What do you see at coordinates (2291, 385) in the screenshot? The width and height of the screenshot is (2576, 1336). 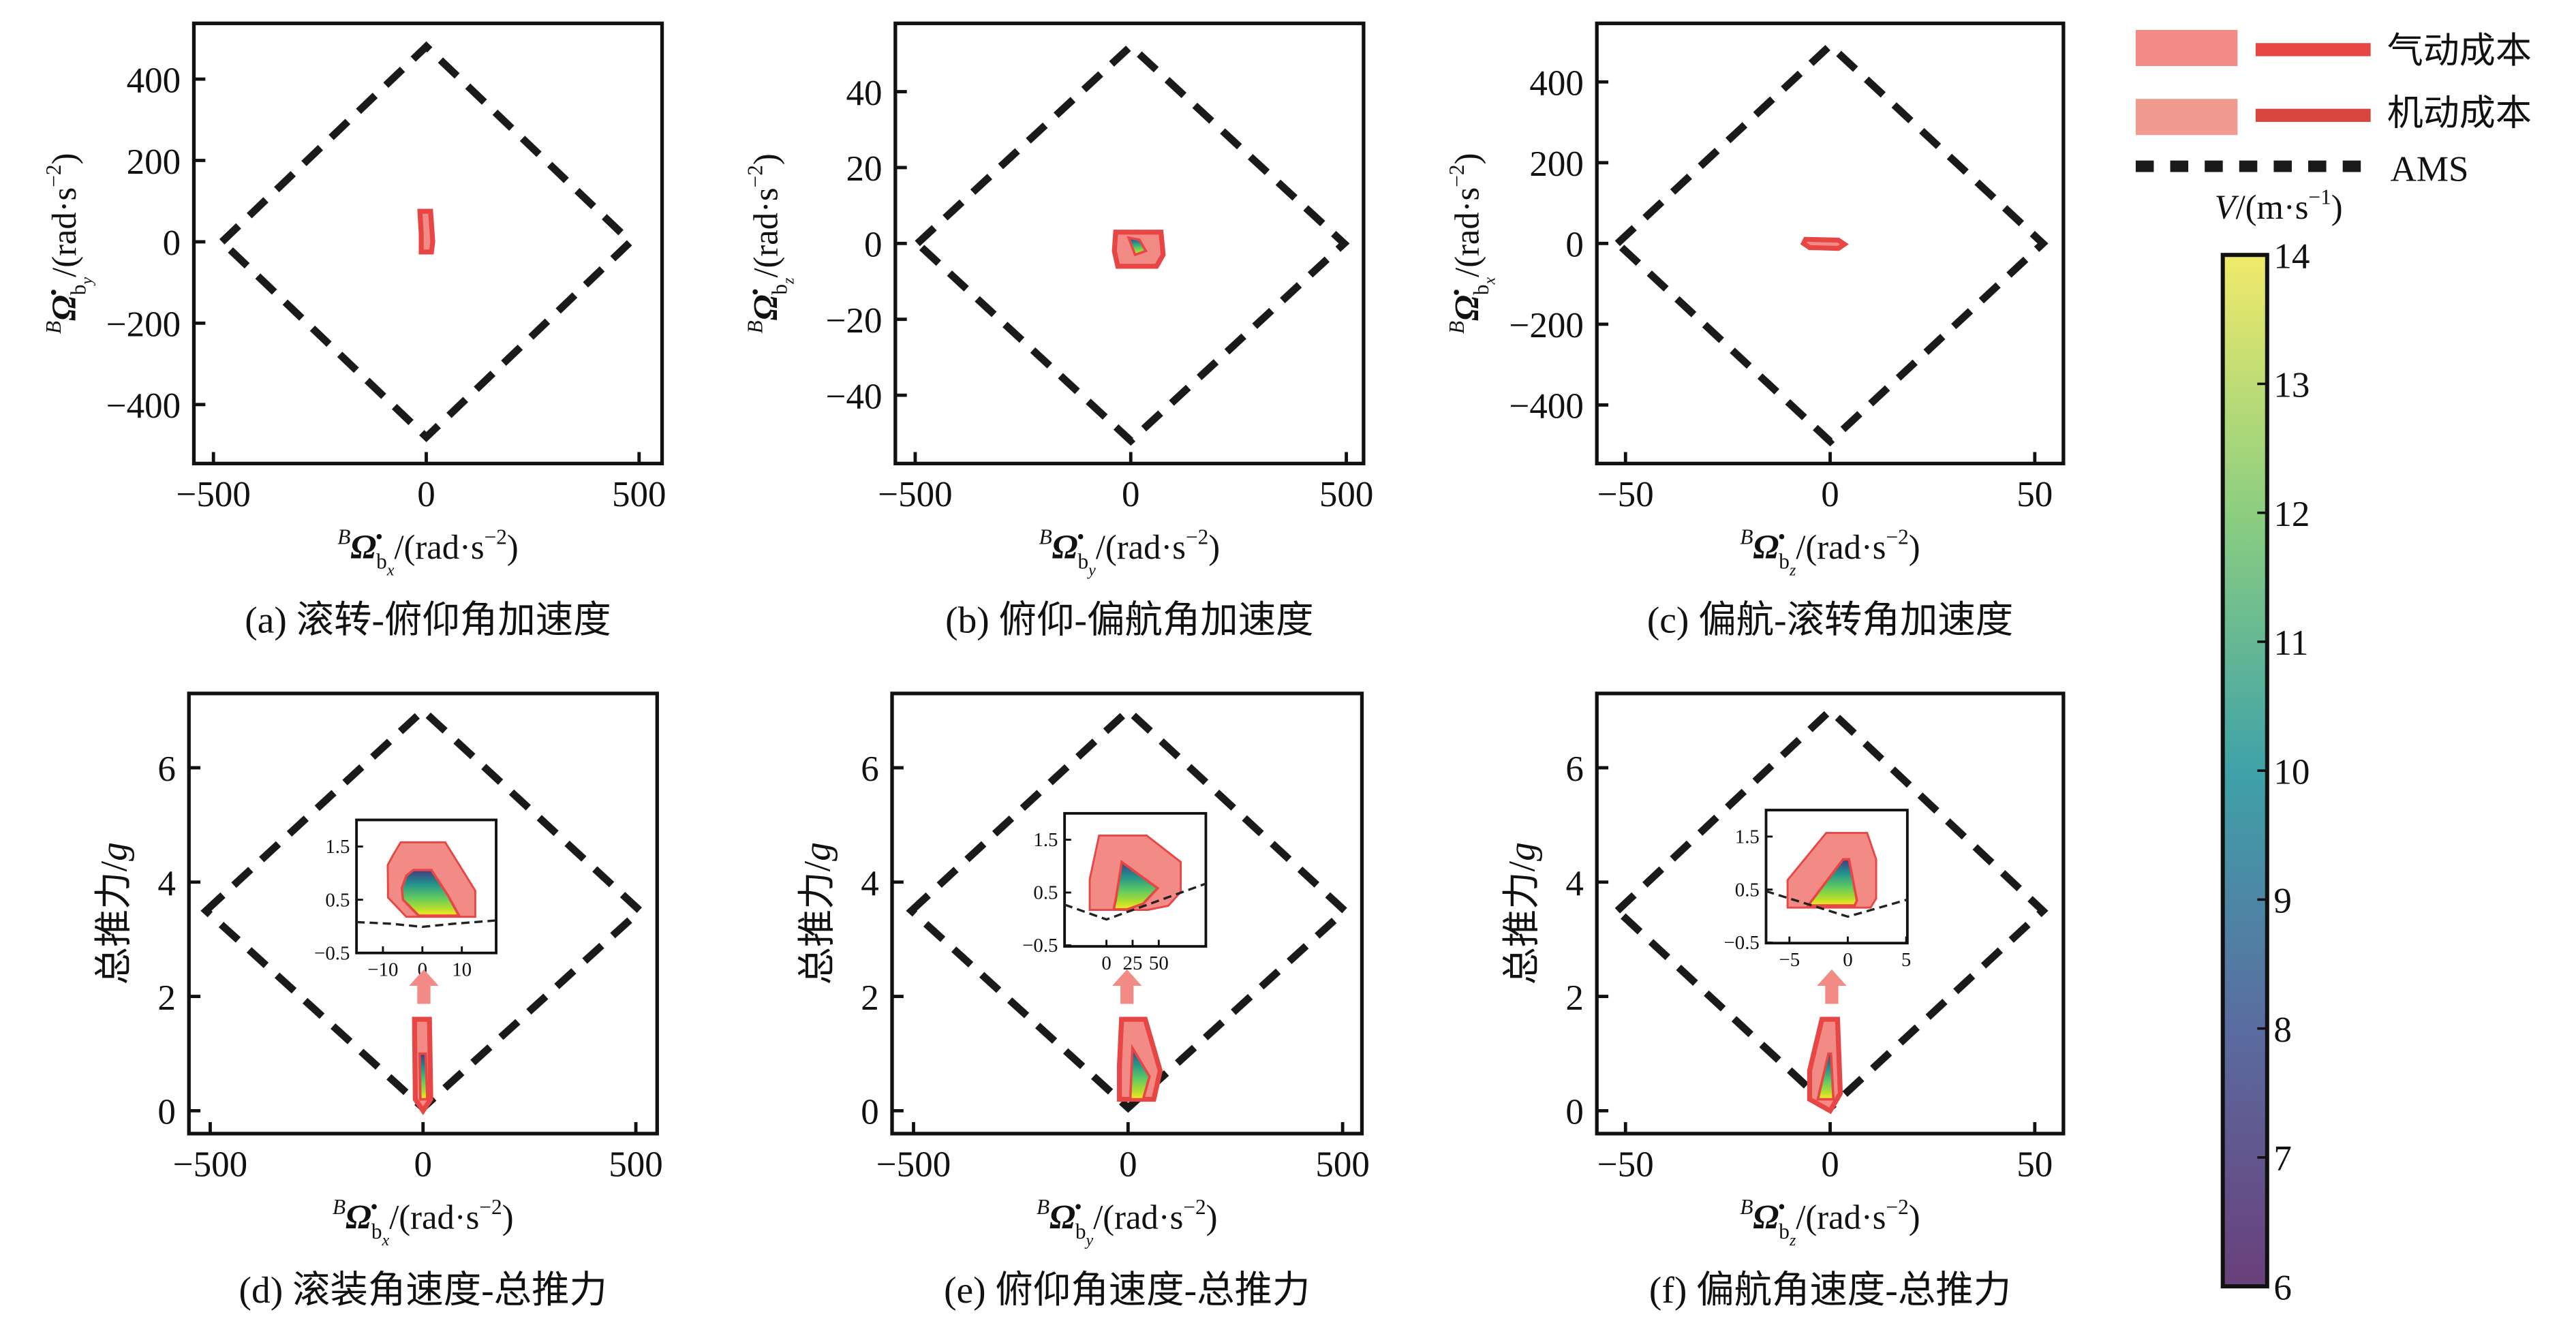 I see `colorbar-tick-label: 13` at bounding box center [2291, 385].